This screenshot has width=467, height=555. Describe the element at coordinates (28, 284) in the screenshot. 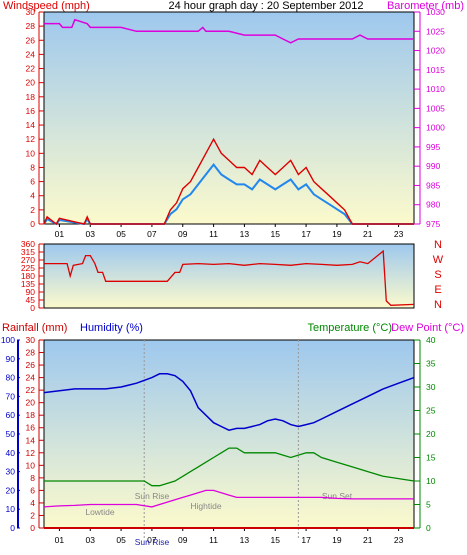

I see `direction-tick-label: 135` at that location.